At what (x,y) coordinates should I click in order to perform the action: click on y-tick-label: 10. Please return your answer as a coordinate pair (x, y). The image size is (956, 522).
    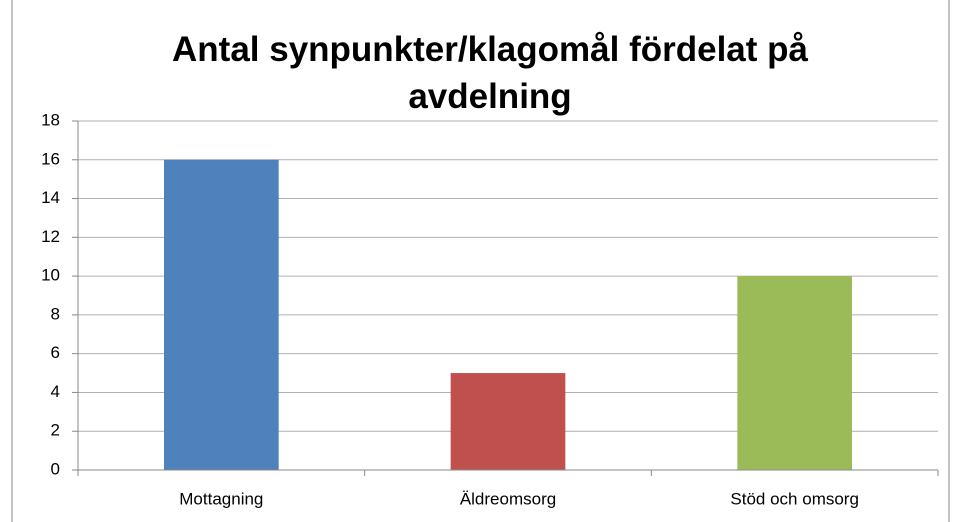
    Looking at the image, I should click on (50, 275).